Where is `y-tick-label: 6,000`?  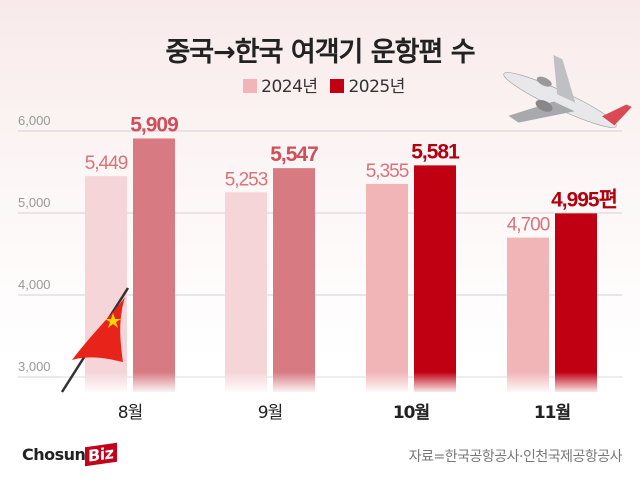 y-tick-label: 6,000 is located at coordinates (34, 120).